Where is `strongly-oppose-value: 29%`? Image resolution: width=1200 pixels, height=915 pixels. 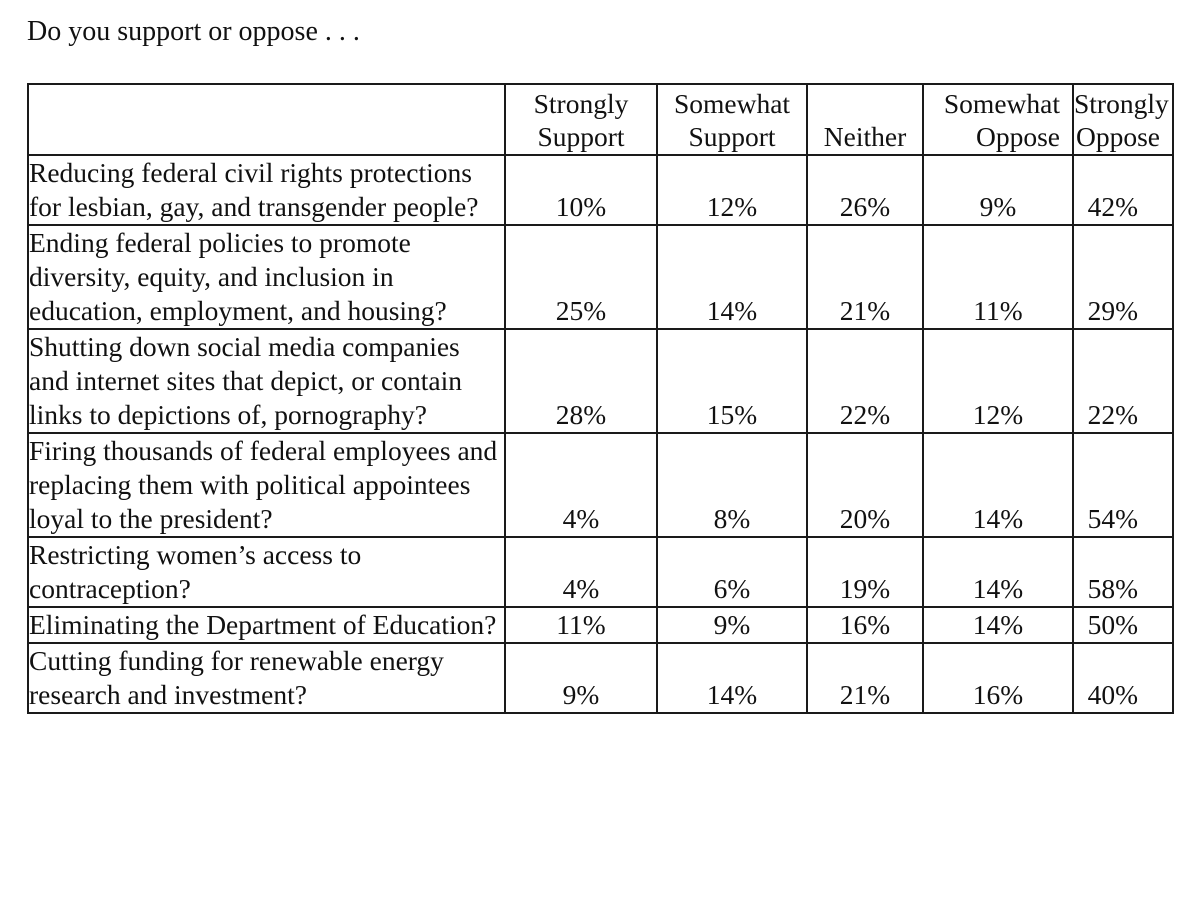
strongly-oppose-value: 29% is located at coordinates (1123, 277).